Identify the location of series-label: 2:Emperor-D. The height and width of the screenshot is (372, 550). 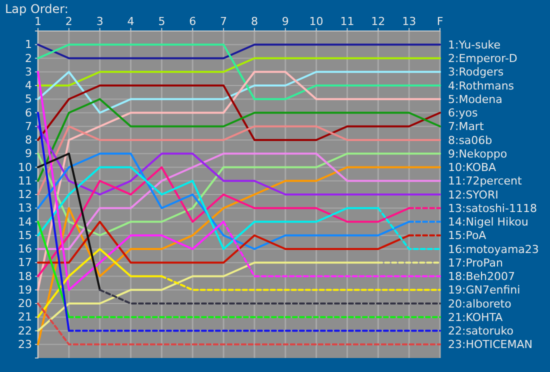
(483, 59).